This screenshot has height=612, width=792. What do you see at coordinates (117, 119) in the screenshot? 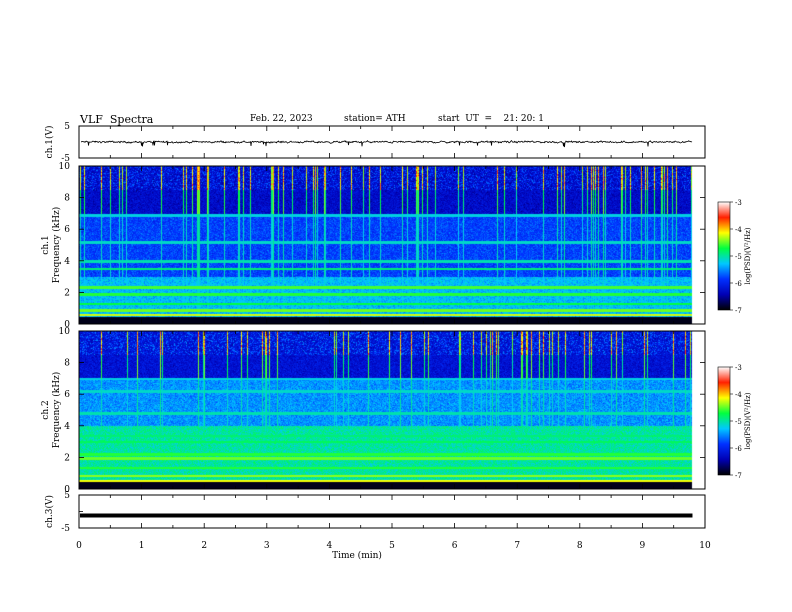
I see `chart-title: VLF Spectra` at bounding box center [117, 119].